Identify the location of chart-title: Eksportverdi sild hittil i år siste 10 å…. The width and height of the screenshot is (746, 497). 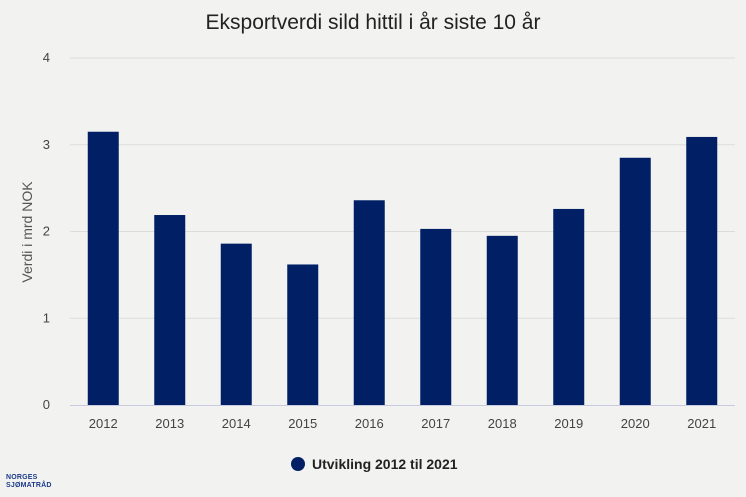
(373, 22).